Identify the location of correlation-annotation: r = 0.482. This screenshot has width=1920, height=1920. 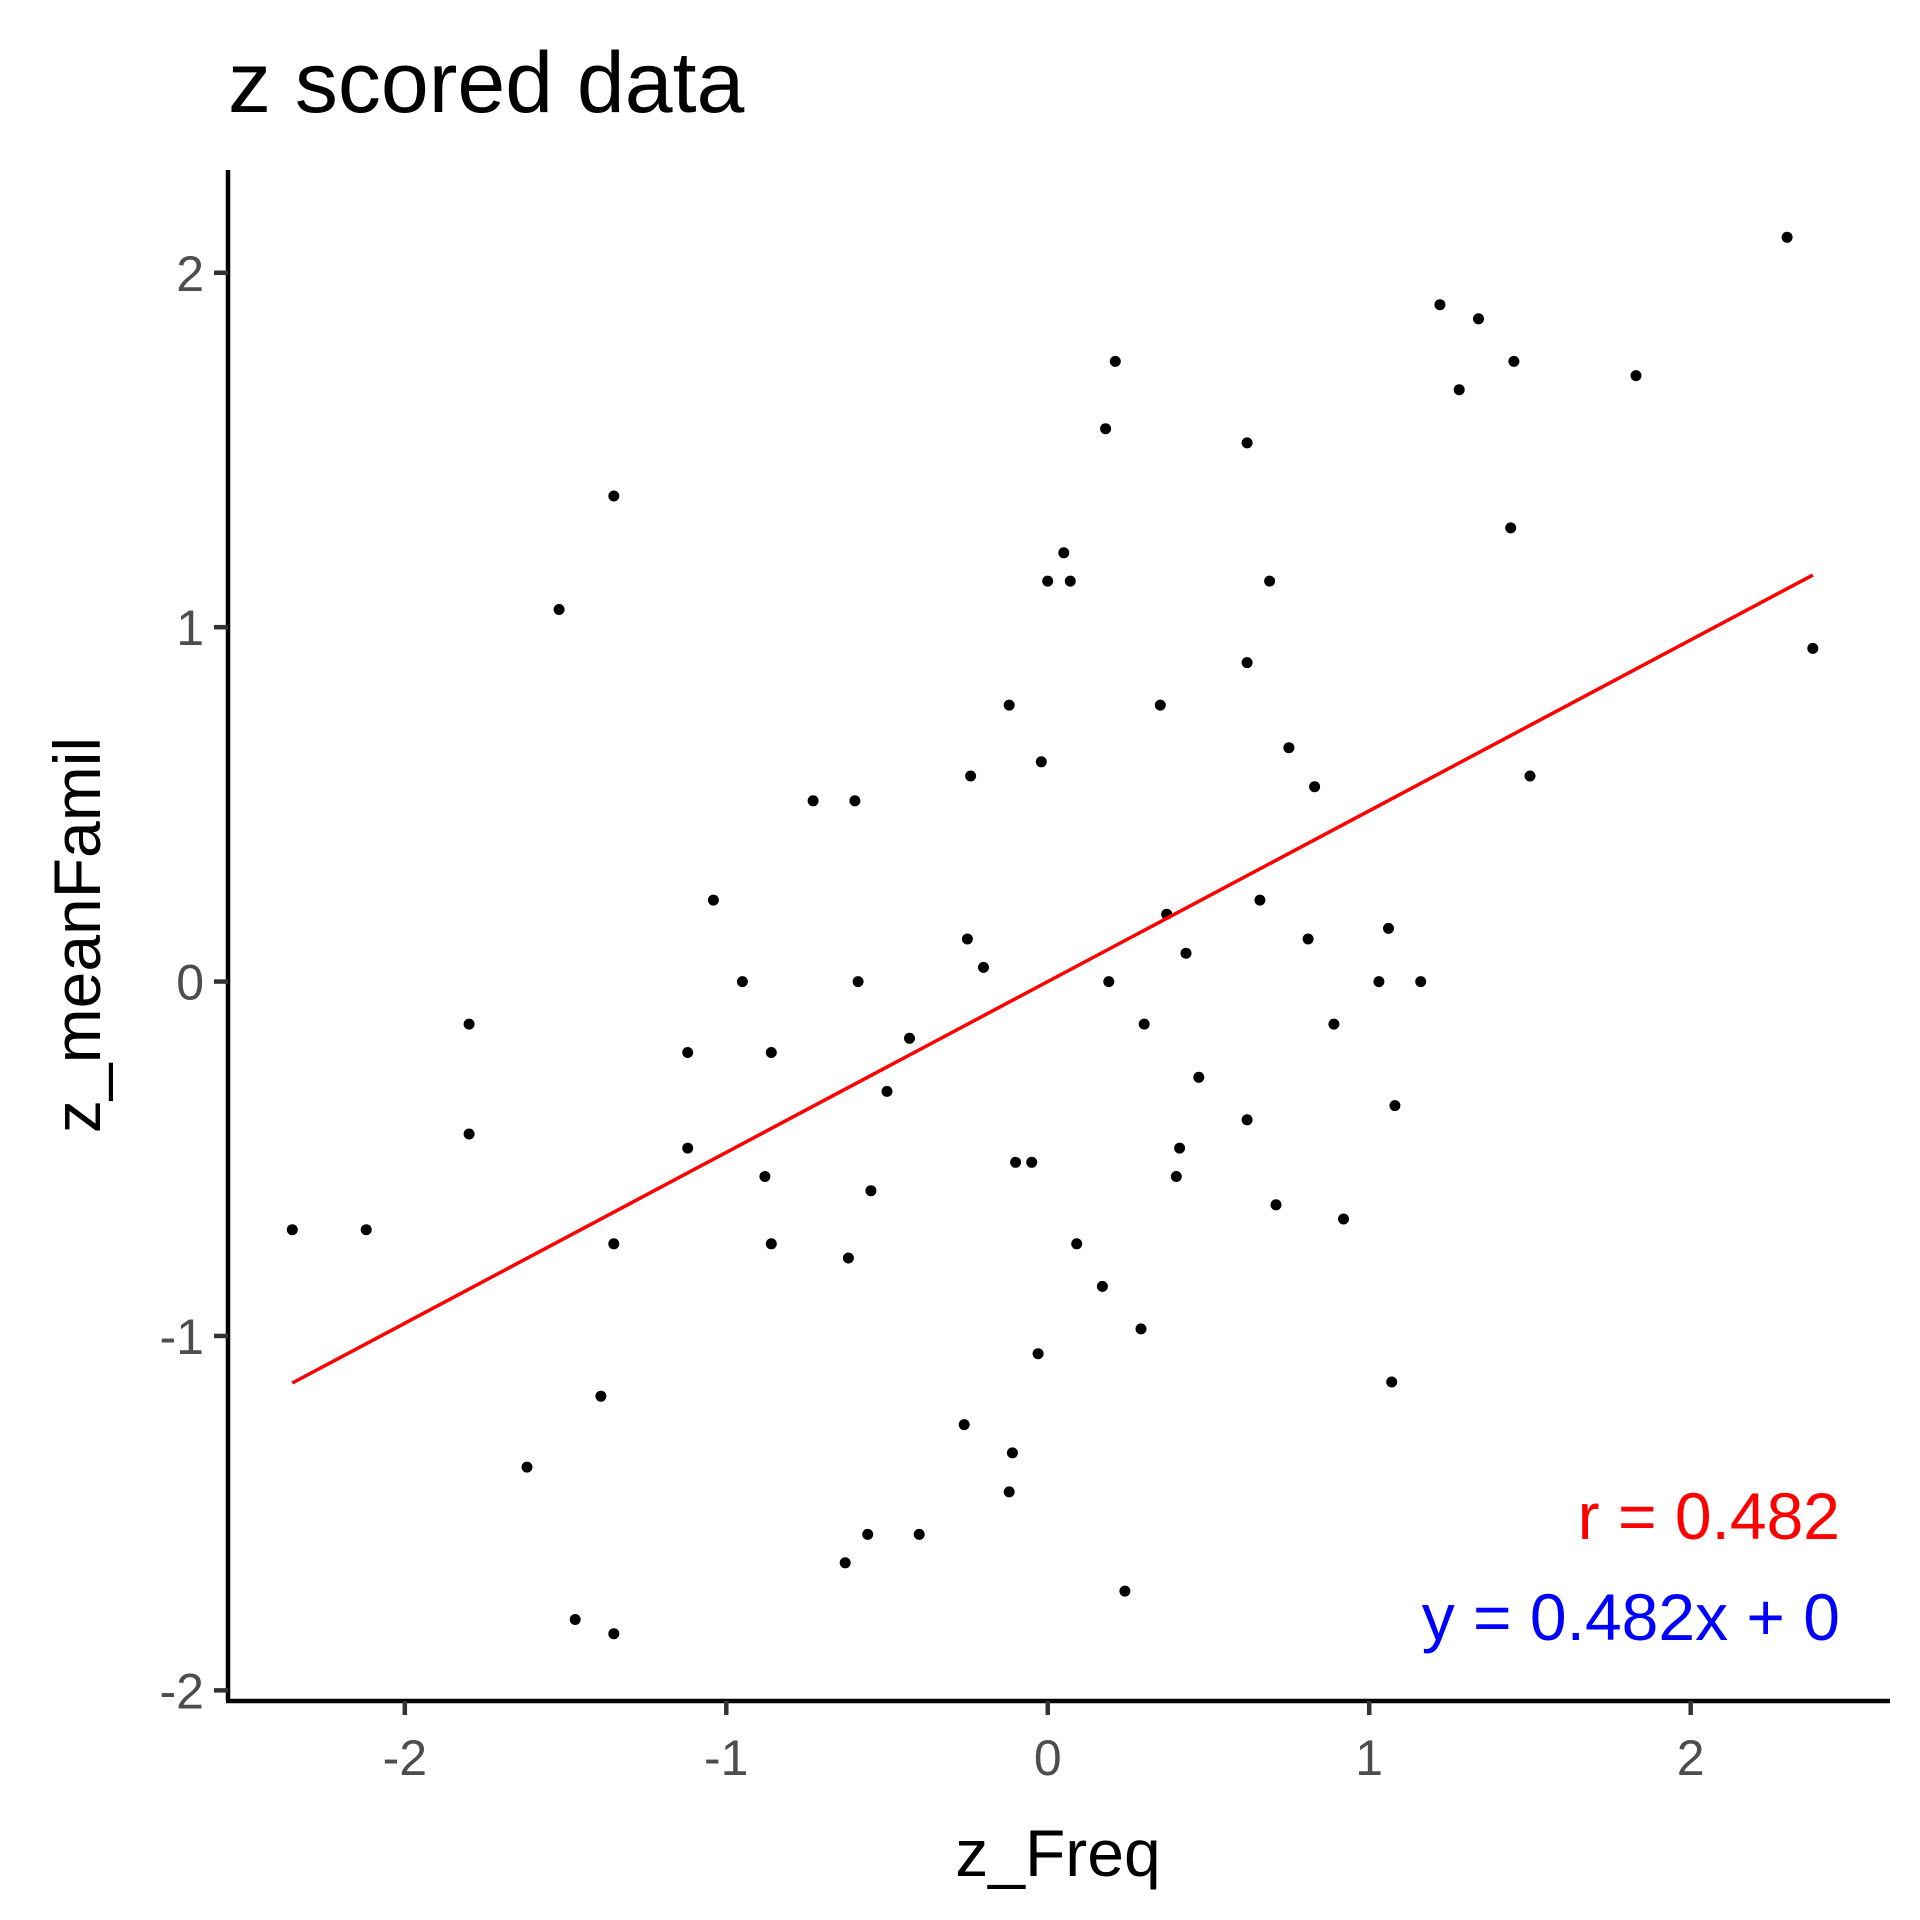
(1709, 1516).